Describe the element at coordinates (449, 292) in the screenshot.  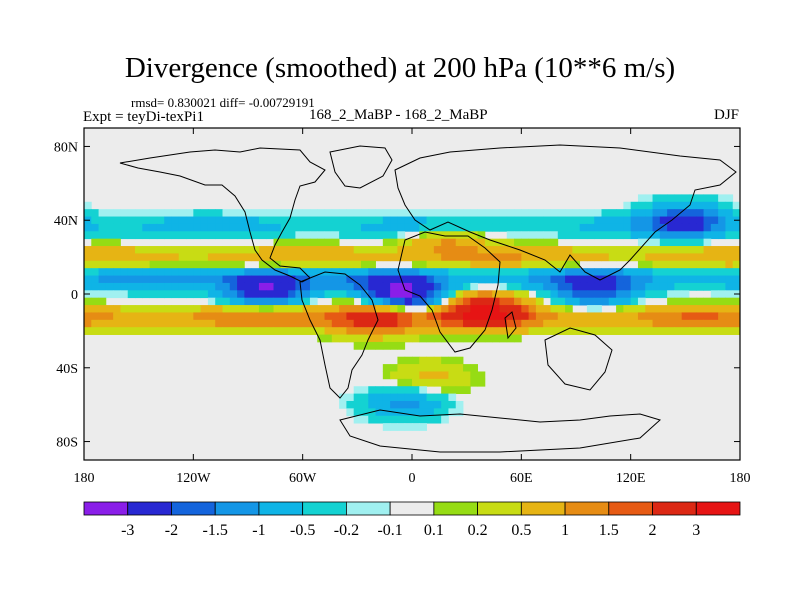
I see `coastline-africa` at that location.